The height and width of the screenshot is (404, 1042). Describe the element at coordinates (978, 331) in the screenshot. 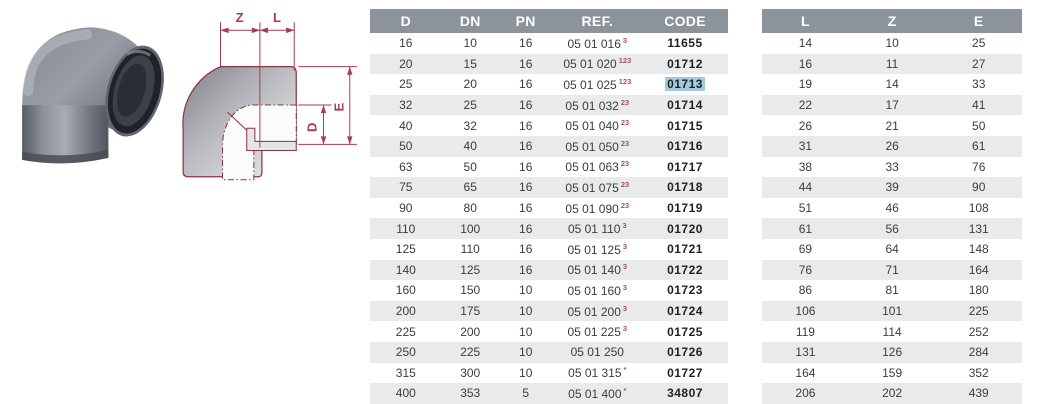

I see `cell-e: 252` at that location.